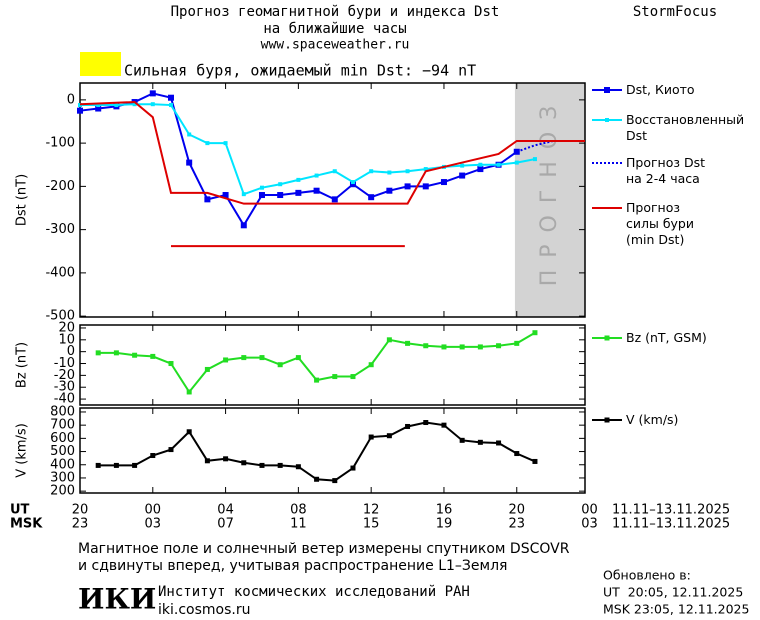 The height and width of the screenshot is (620, 760). Describe the element at coordinates (334, 29) in the screenshot. I see `subtitle: на ближайшие часы` at that location.